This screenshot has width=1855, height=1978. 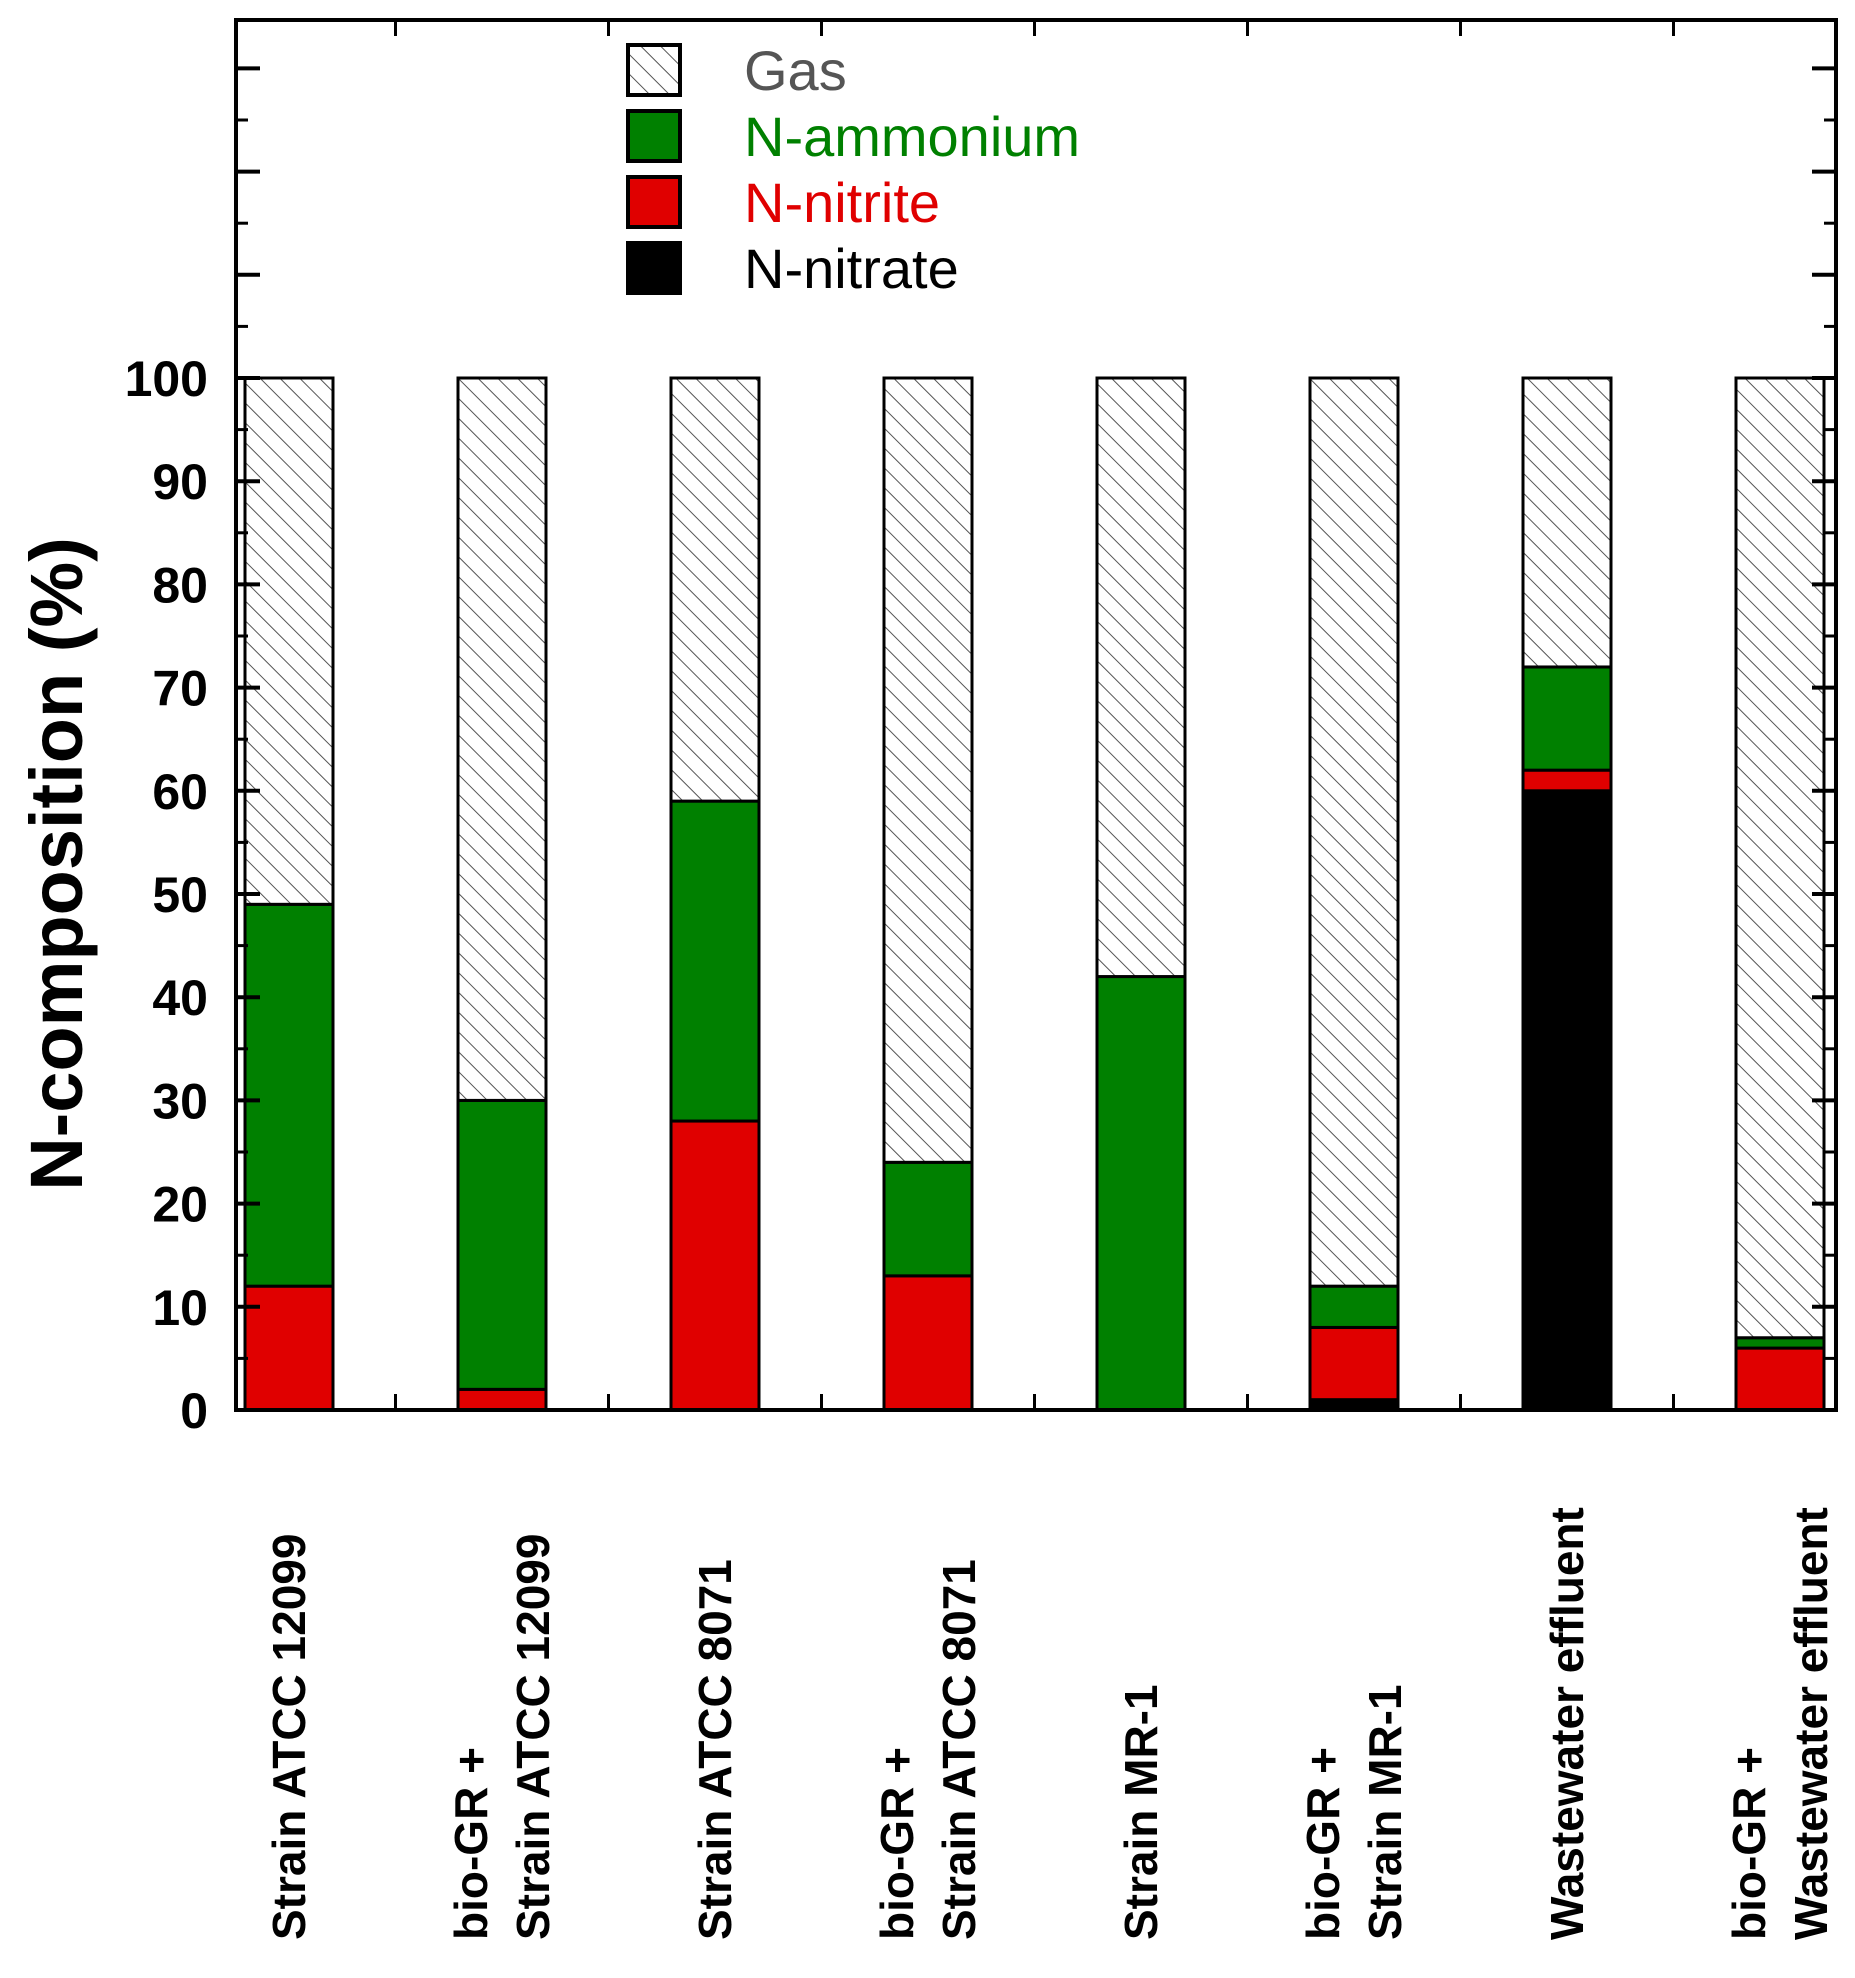 What do you see at coordinates (502, 1737) in the screenshot?
I see `x-category-label: bio-GR + Strain ATCC 12099` at bounding box center [502, 1737].